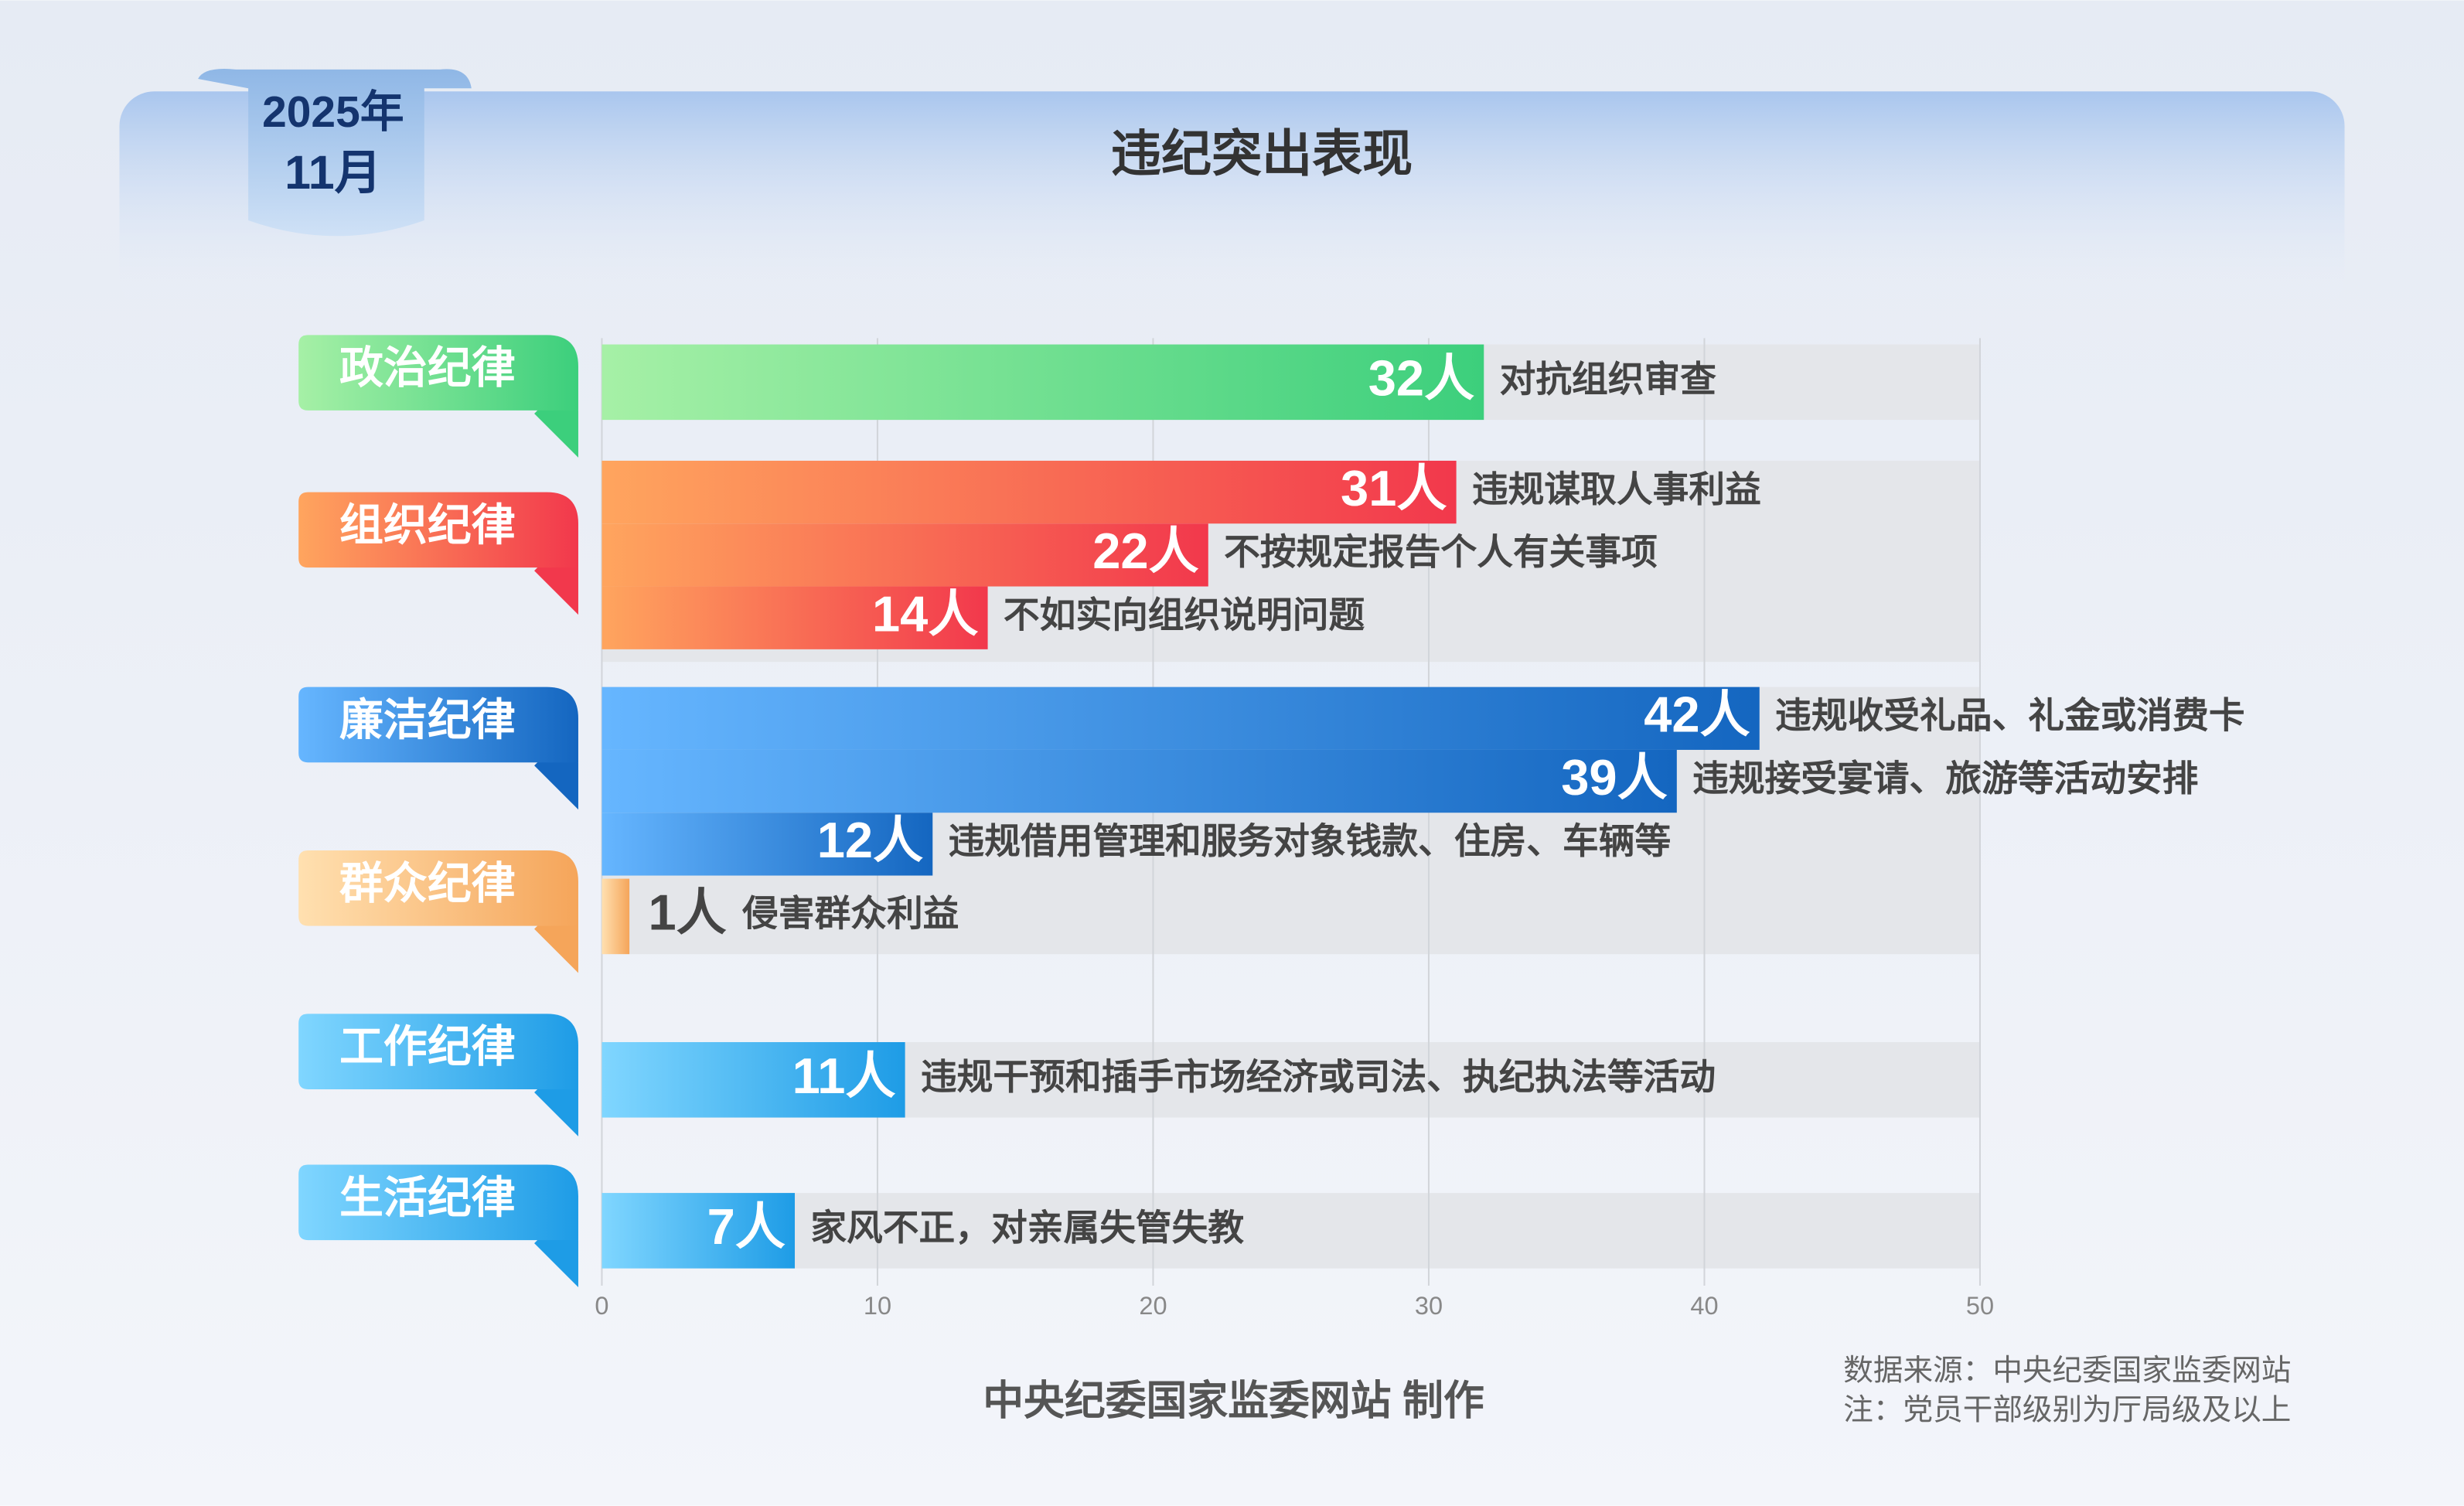 This screenshot has width=2464, height=1506. I want to click on x-tick-label: 10, so click(877, 1306).